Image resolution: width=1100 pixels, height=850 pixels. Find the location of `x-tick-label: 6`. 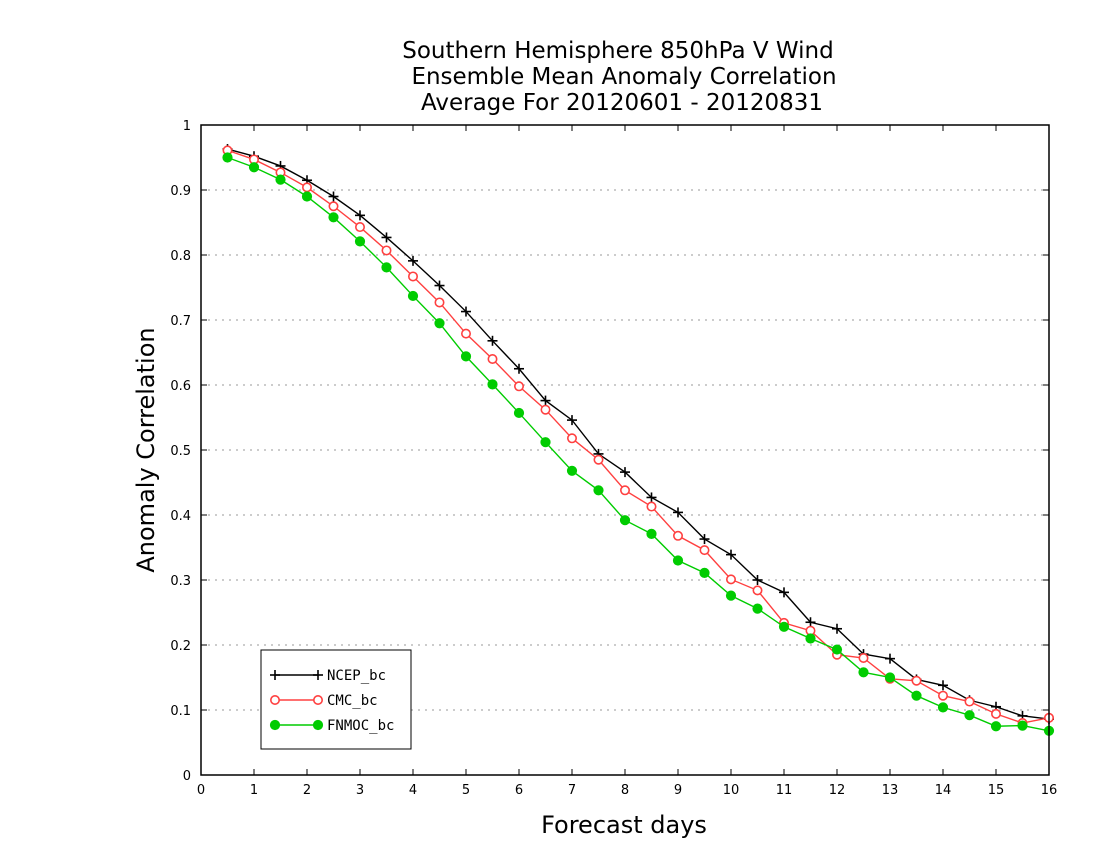

x-tick-label: 6 is located at coordinates (519, 790).